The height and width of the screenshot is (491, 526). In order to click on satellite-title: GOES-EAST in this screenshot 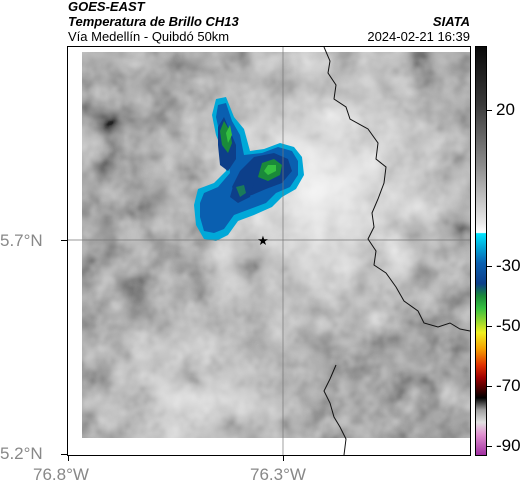, I will do `click(106, 7)`.